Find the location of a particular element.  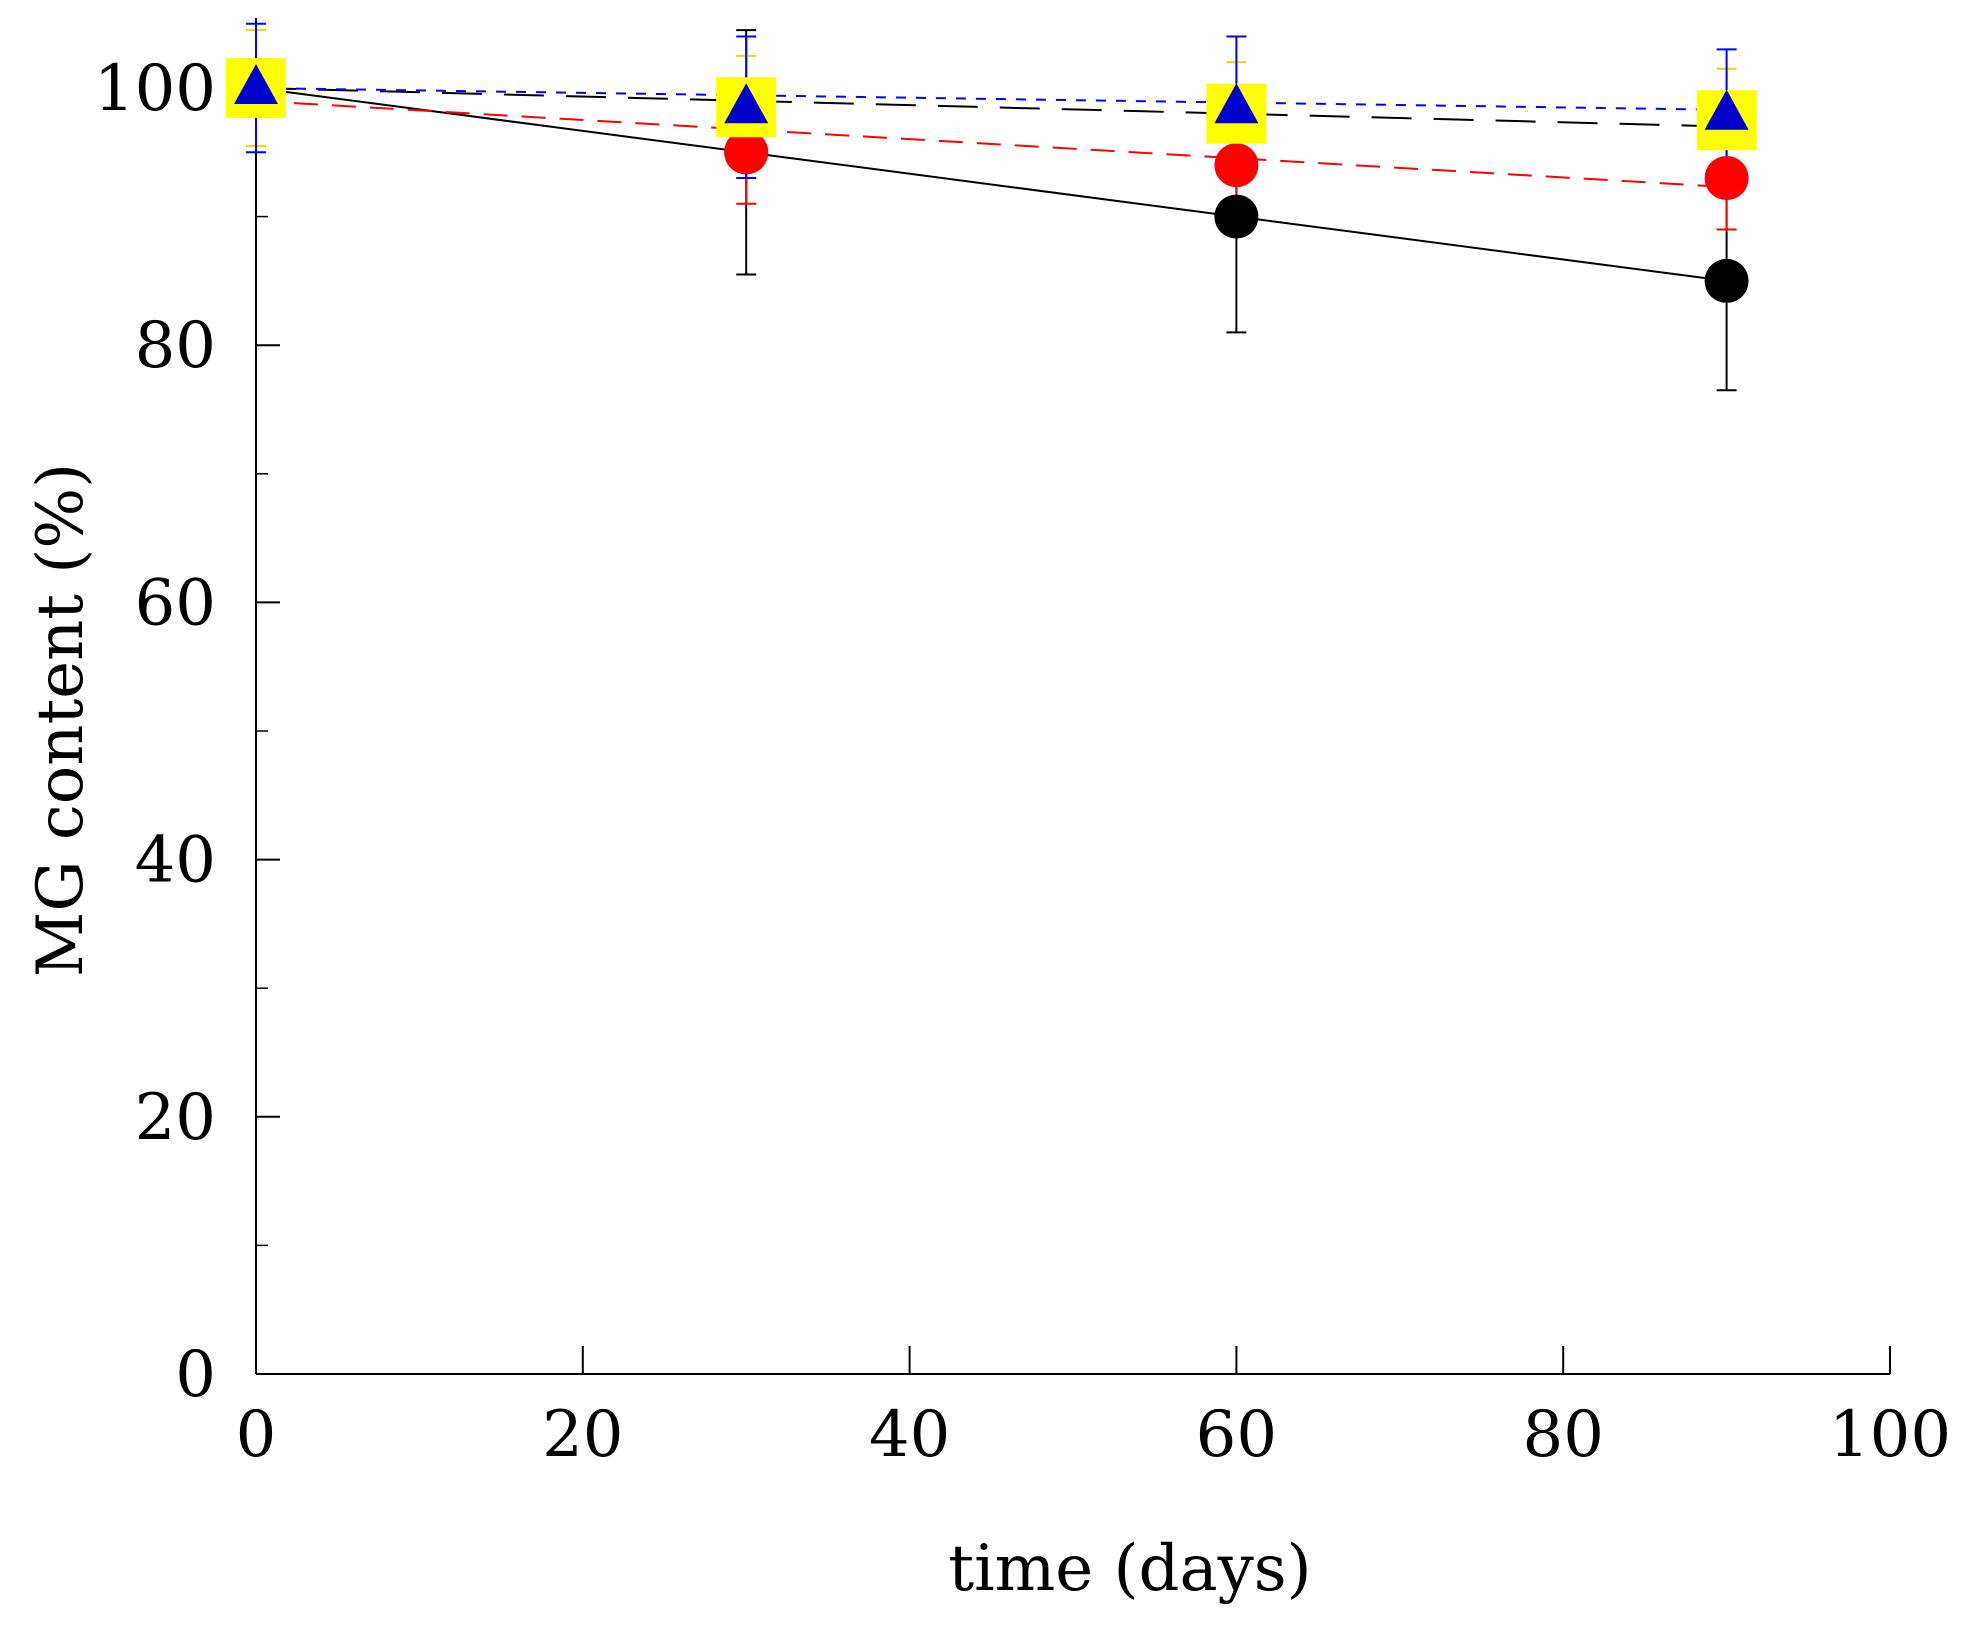

fit-lines is located at coordinates (991, 184).